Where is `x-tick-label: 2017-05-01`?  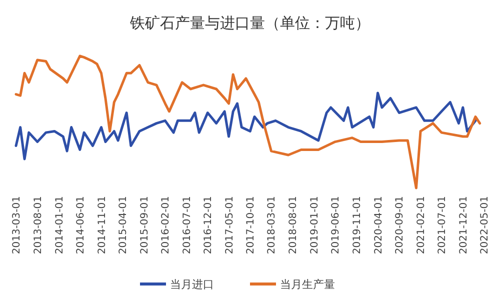
x-tick-label: 2017-05-01 is located at coordinates (230, 225).